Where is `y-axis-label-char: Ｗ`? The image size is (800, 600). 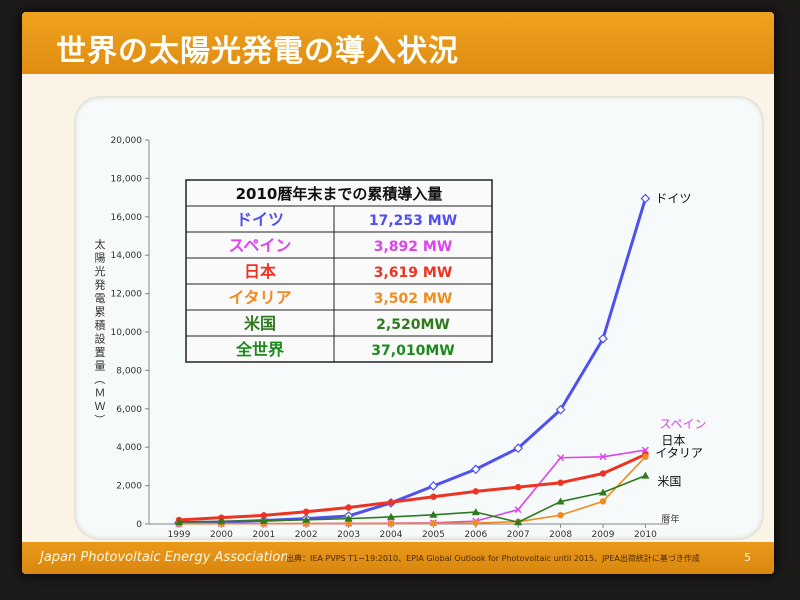
y-axis-label-char: Ｗ is located at coordinates (100, 406).